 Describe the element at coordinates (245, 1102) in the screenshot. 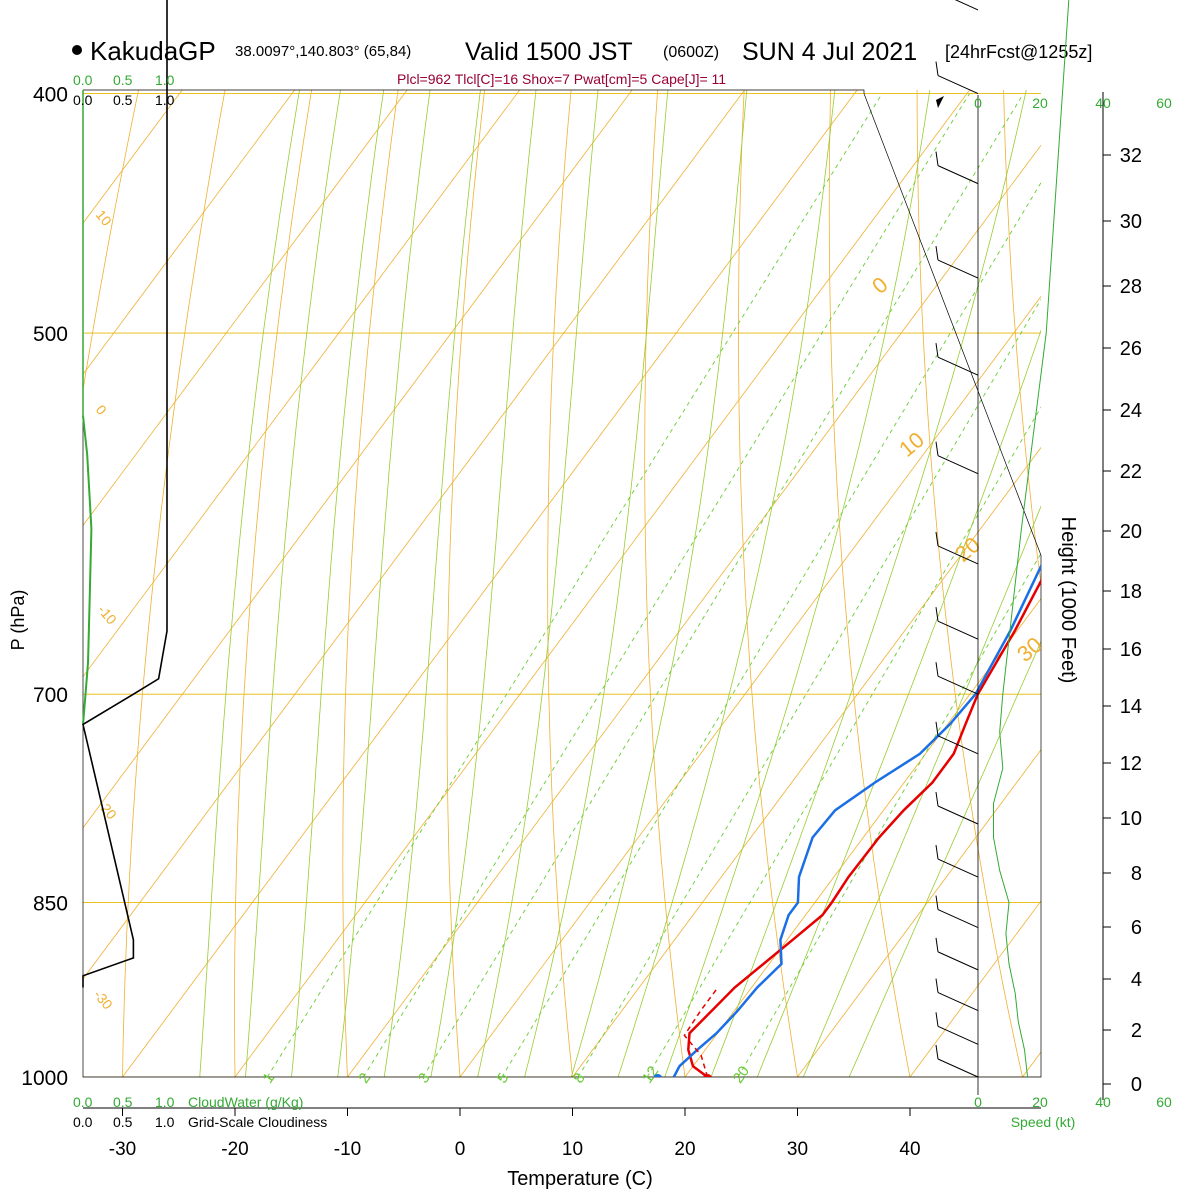

I see `cloud-water-label: CloudWater (g/Kg)` at that location.